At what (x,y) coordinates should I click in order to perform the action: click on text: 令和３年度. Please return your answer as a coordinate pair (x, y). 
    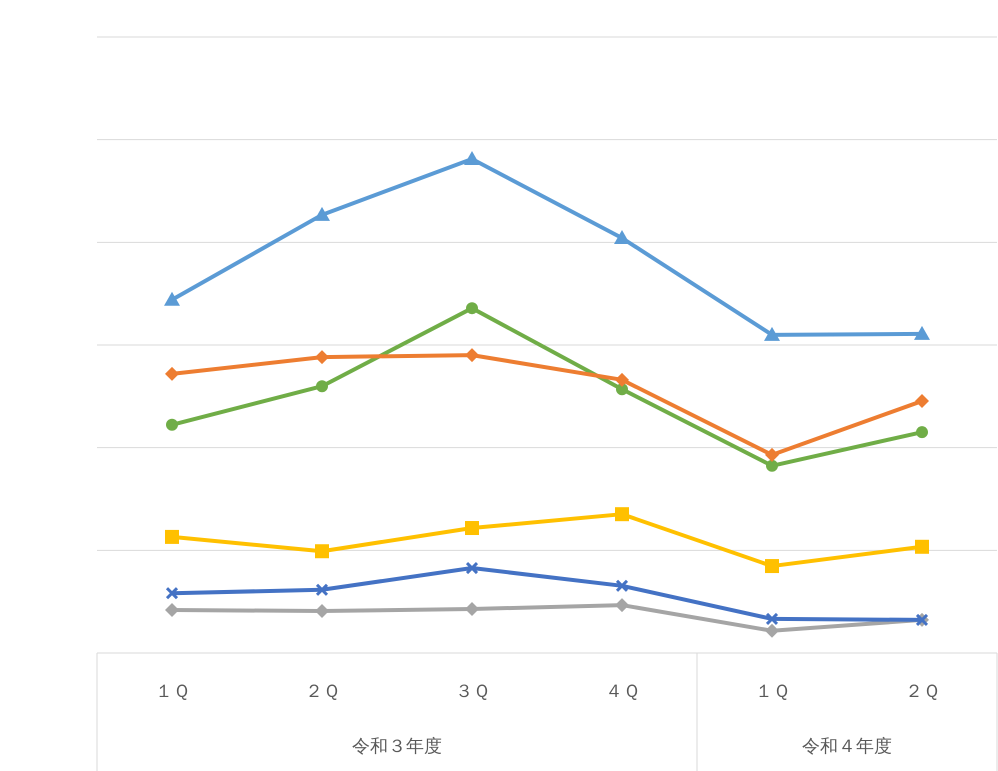
    Looking at the image, I should click on (397, 746).